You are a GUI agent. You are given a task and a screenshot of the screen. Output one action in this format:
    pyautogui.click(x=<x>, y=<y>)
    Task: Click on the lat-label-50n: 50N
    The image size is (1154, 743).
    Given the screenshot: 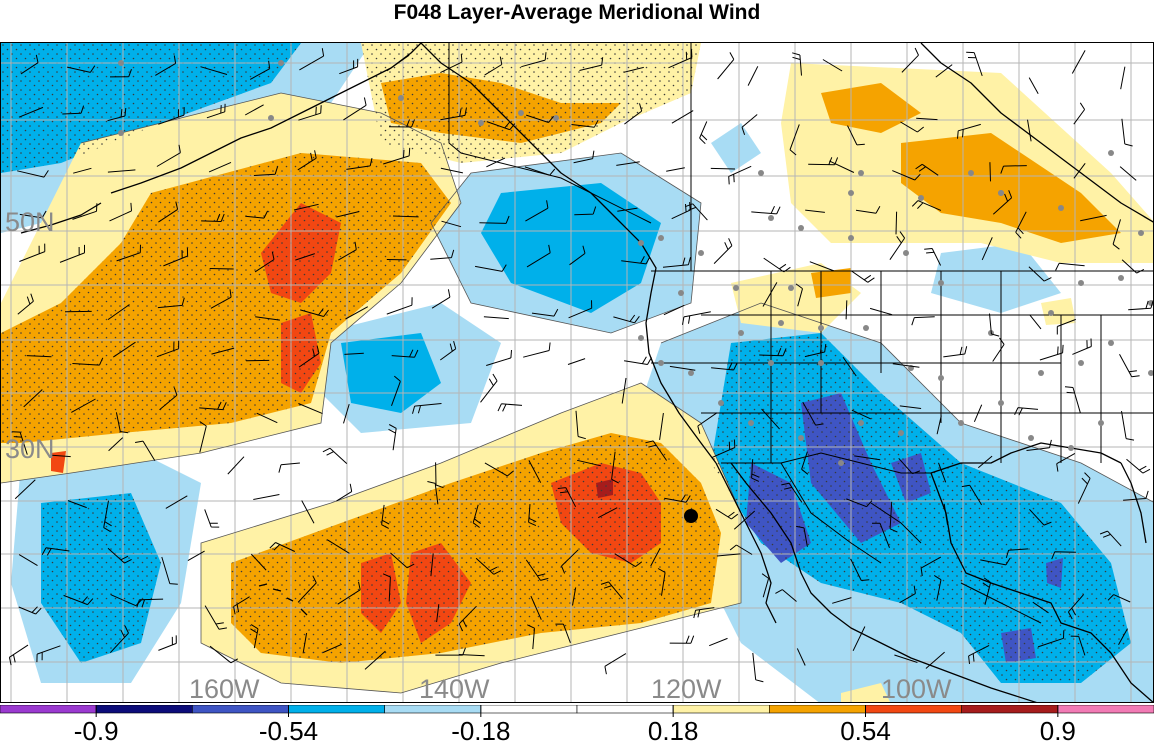 What is the action you would take?
    pyautogui.click(x=30, y=222)
    